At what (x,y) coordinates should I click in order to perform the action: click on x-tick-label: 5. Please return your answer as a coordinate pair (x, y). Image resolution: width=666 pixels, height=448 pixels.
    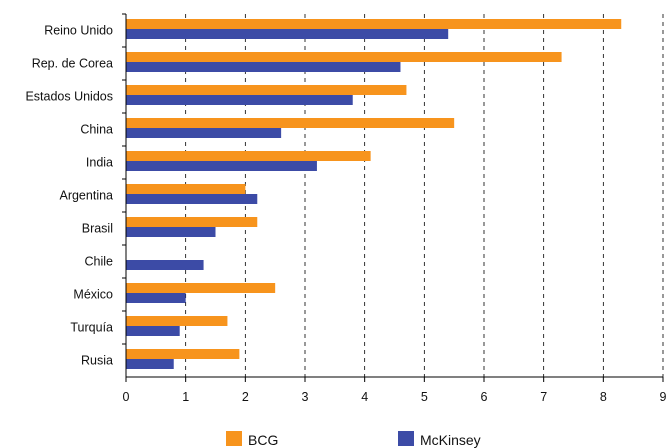
    Looking at the image, I should click on (424, 397).